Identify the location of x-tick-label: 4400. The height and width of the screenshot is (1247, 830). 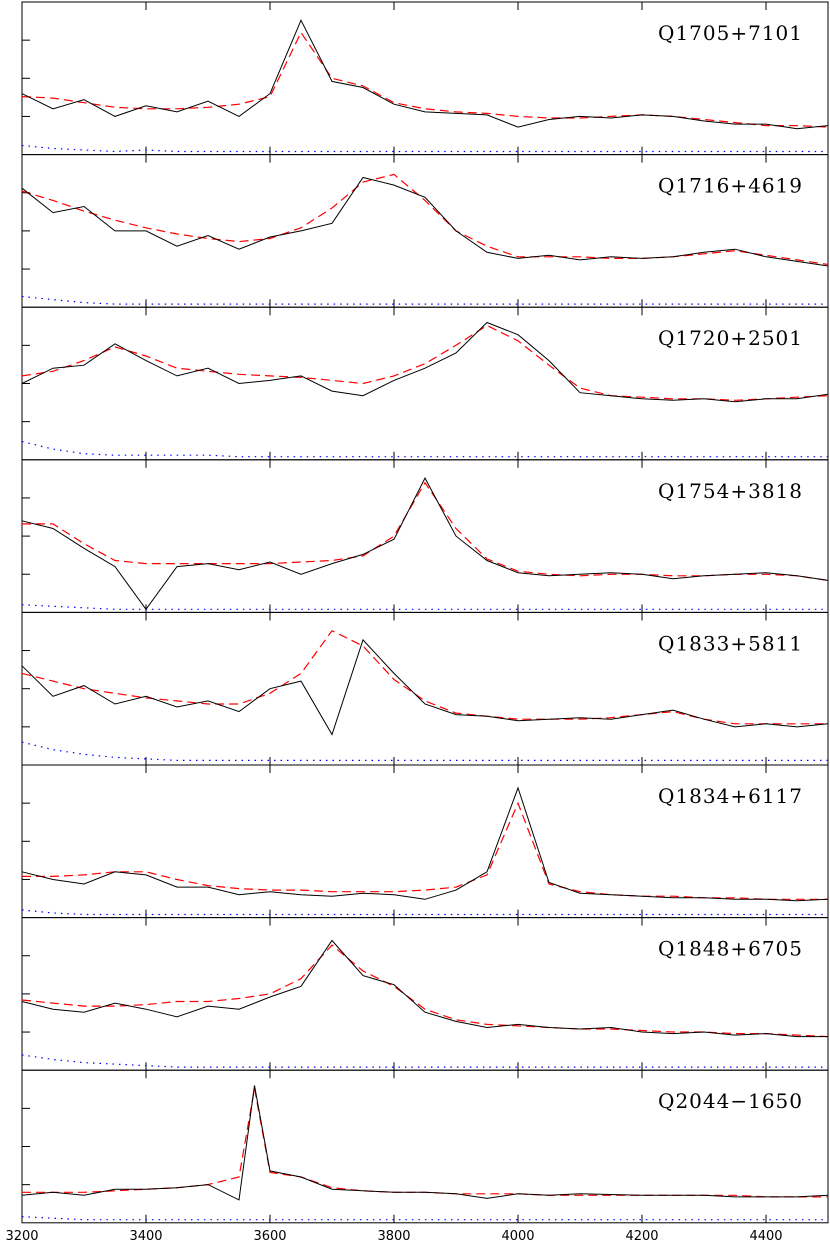
(765, 1236).